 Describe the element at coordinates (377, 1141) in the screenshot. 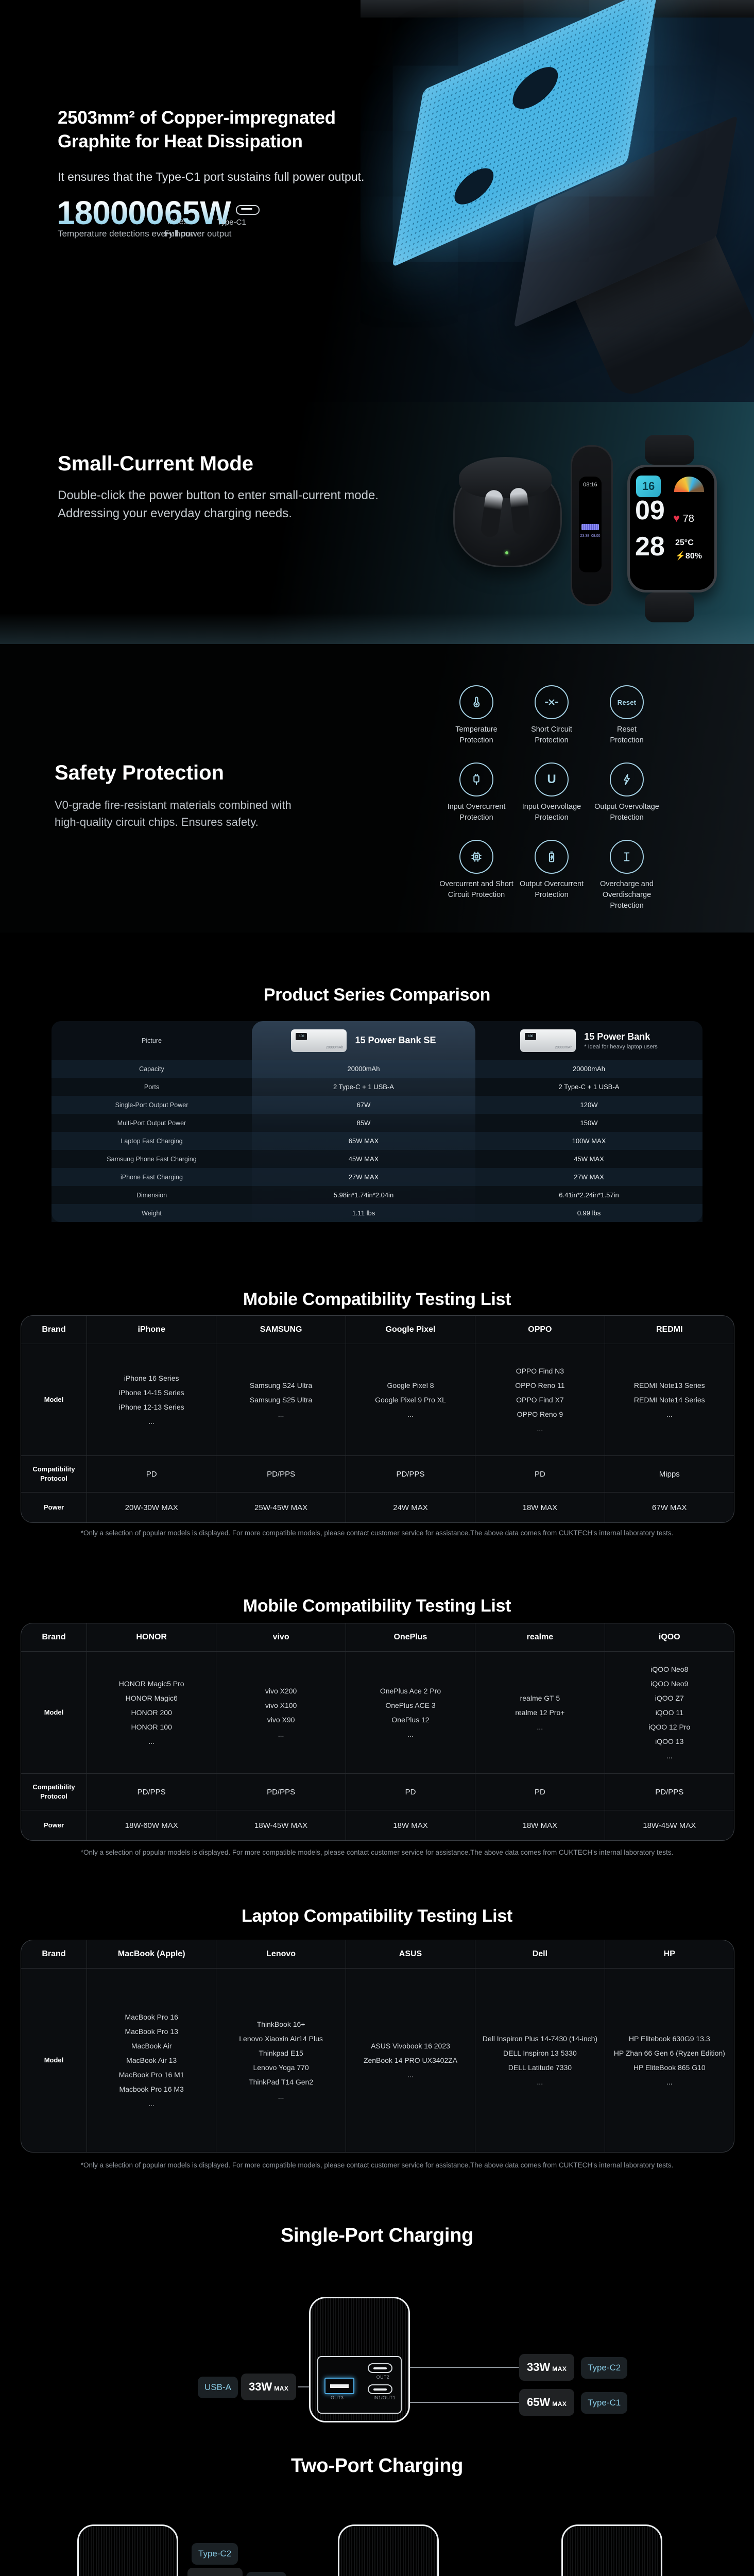

I see `table-row: Laptop Fast Charging 65W MAX 100W MAX` at that location.